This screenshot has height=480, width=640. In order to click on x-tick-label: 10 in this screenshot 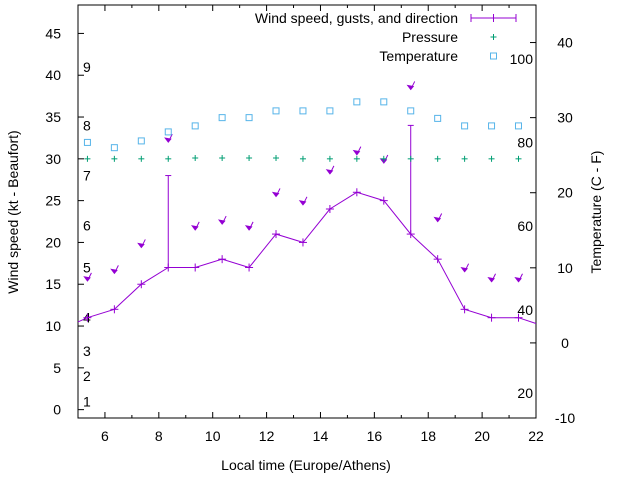, I will do `click(213, 436)`.